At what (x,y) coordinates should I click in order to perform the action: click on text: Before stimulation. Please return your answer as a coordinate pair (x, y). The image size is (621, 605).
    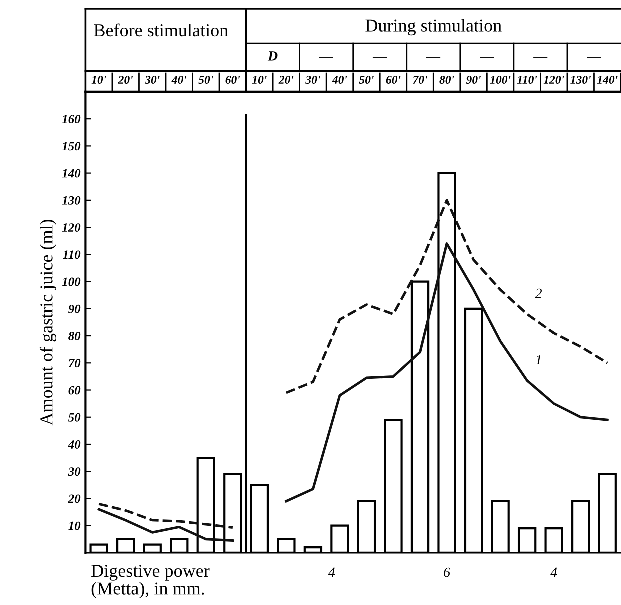
    Looking at the image, I should click on (161, 30).